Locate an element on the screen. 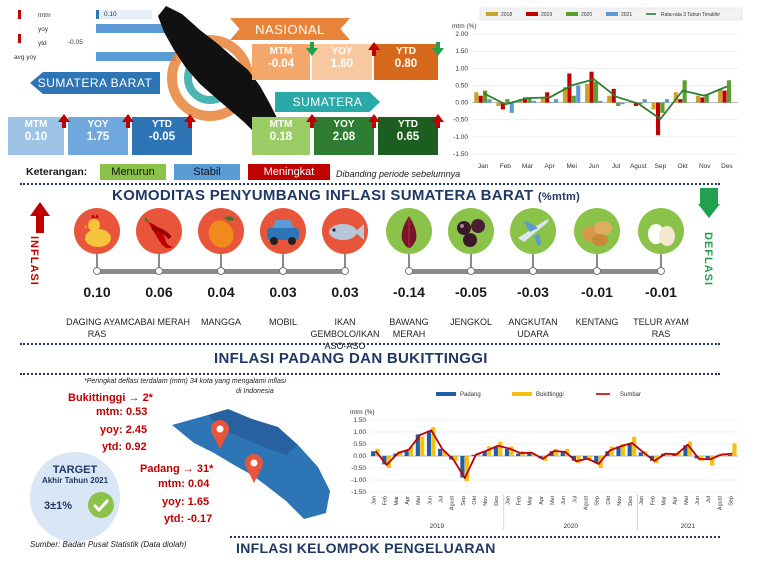  inflasi-up-arrow-icon is located at coordinates (40, 209).